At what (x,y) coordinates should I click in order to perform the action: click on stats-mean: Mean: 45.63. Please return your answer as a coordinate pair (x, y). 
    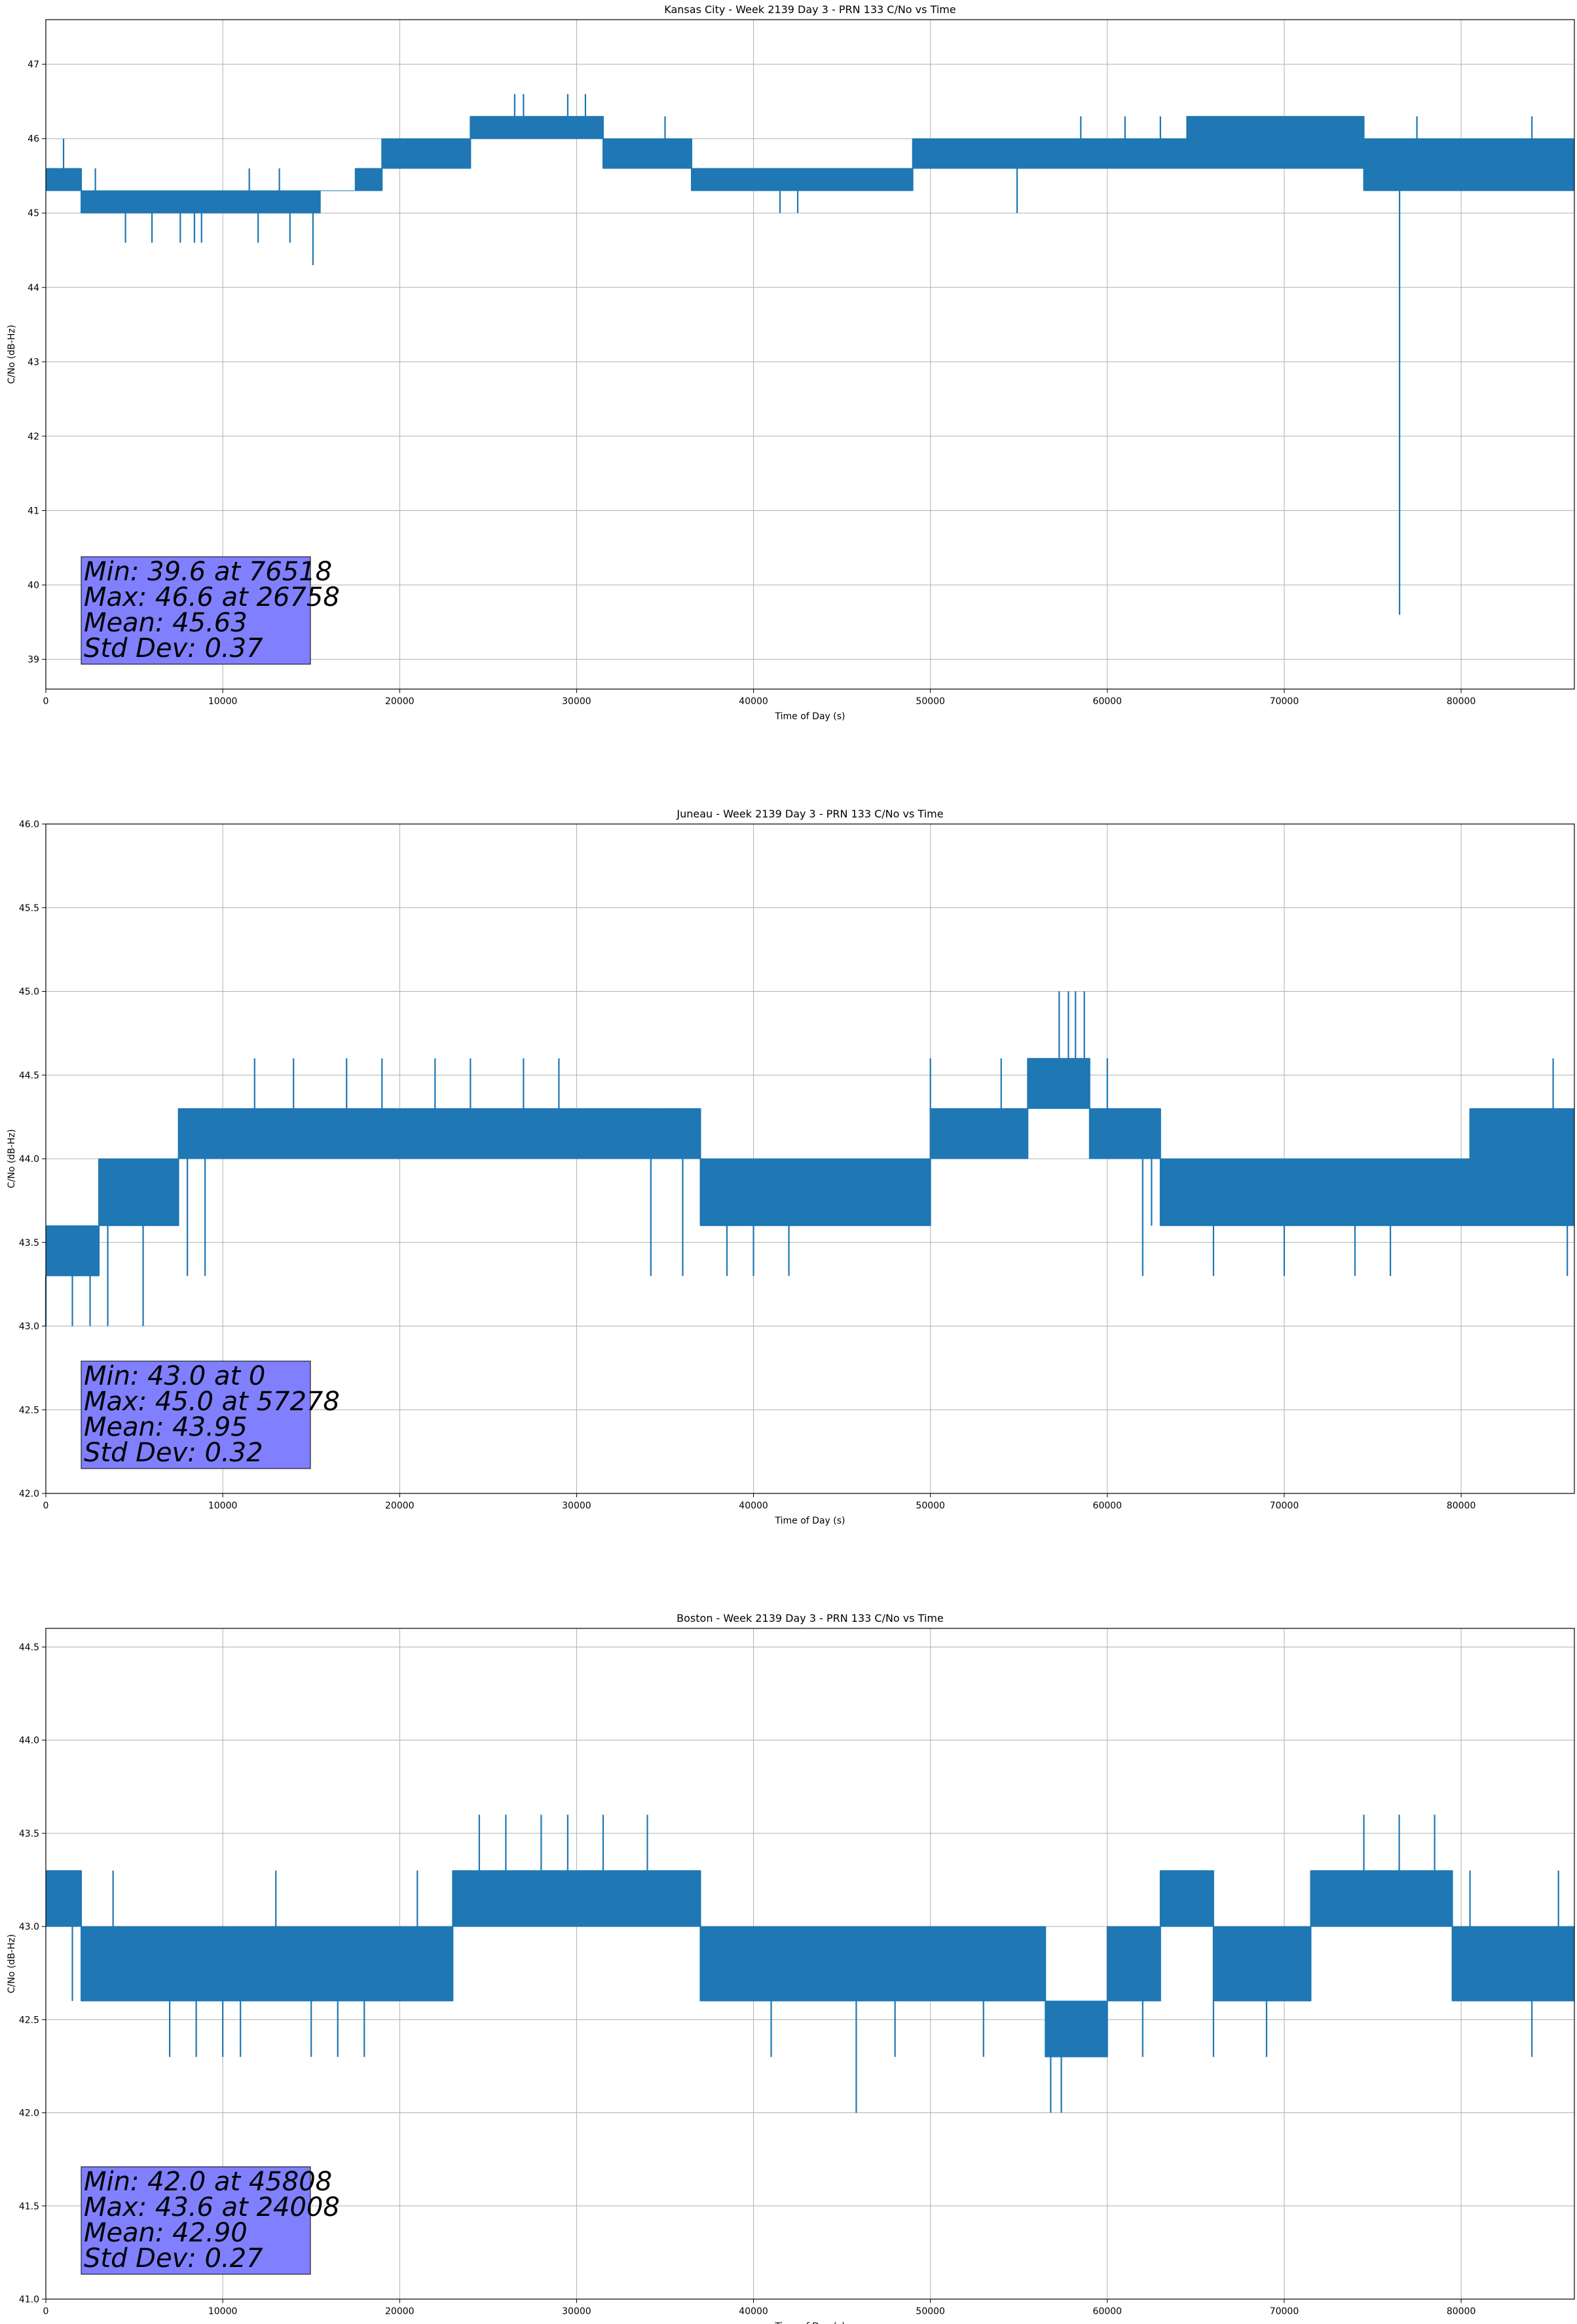
    Looking at the image, I should click on (166, 623).